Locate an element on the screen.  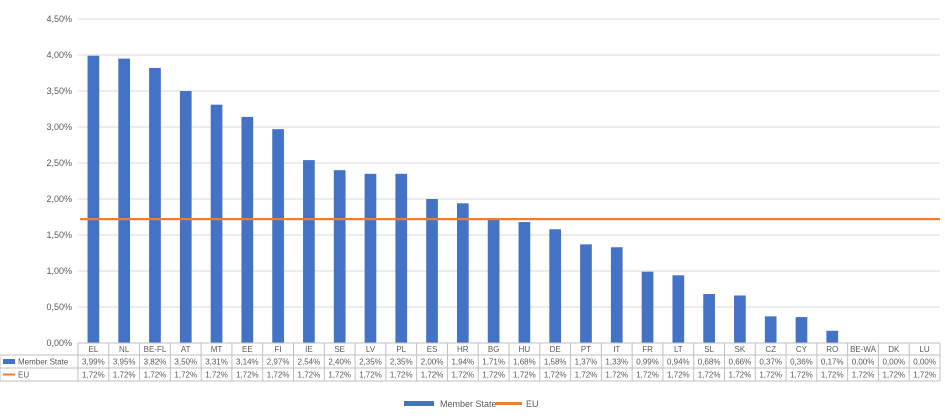
legend: Member State EU is located at coordinates (471, 404).